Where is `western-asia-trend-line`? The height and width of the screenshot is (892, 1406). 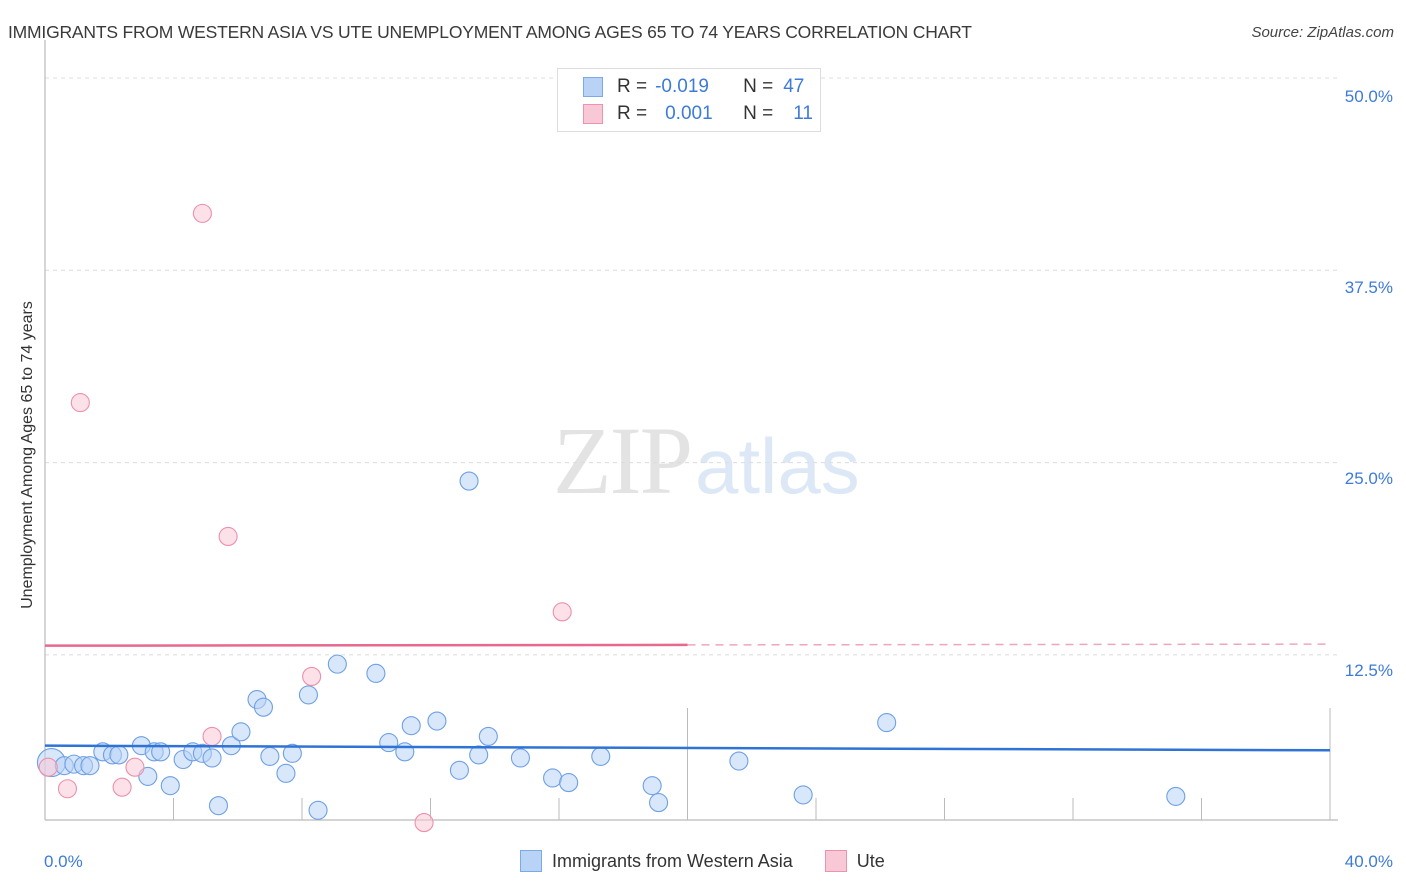
western-asia-trend-line is located at coordinates (687, 748).